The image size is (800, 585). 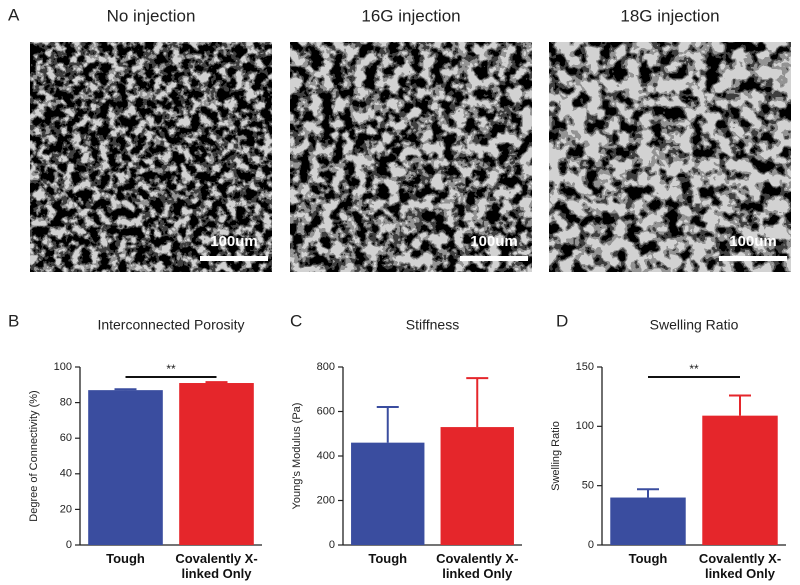 What do you see at coordinates (66, 438) in the screenshot?
I see `y-tick-label: 60` at bounding box center [66, 438].